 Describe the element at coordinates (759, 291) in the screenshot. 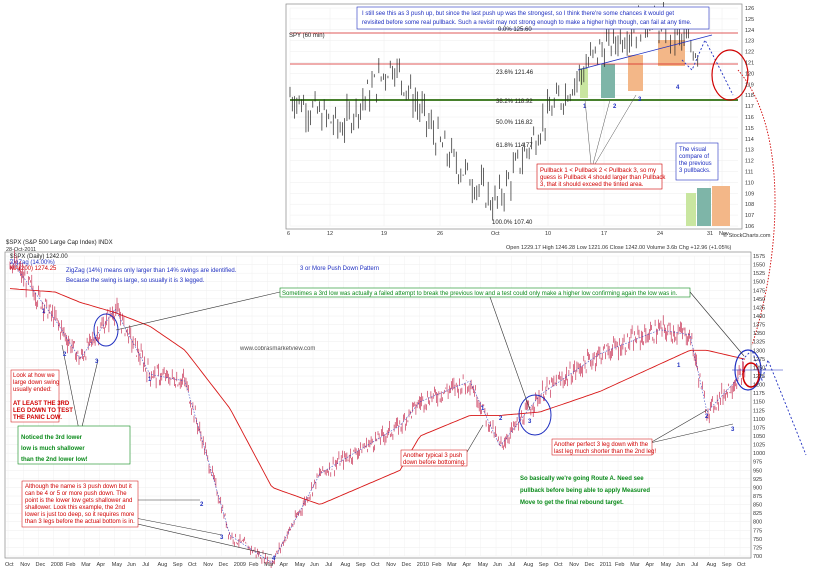

I see `main-y-tick: 1475` at that location.